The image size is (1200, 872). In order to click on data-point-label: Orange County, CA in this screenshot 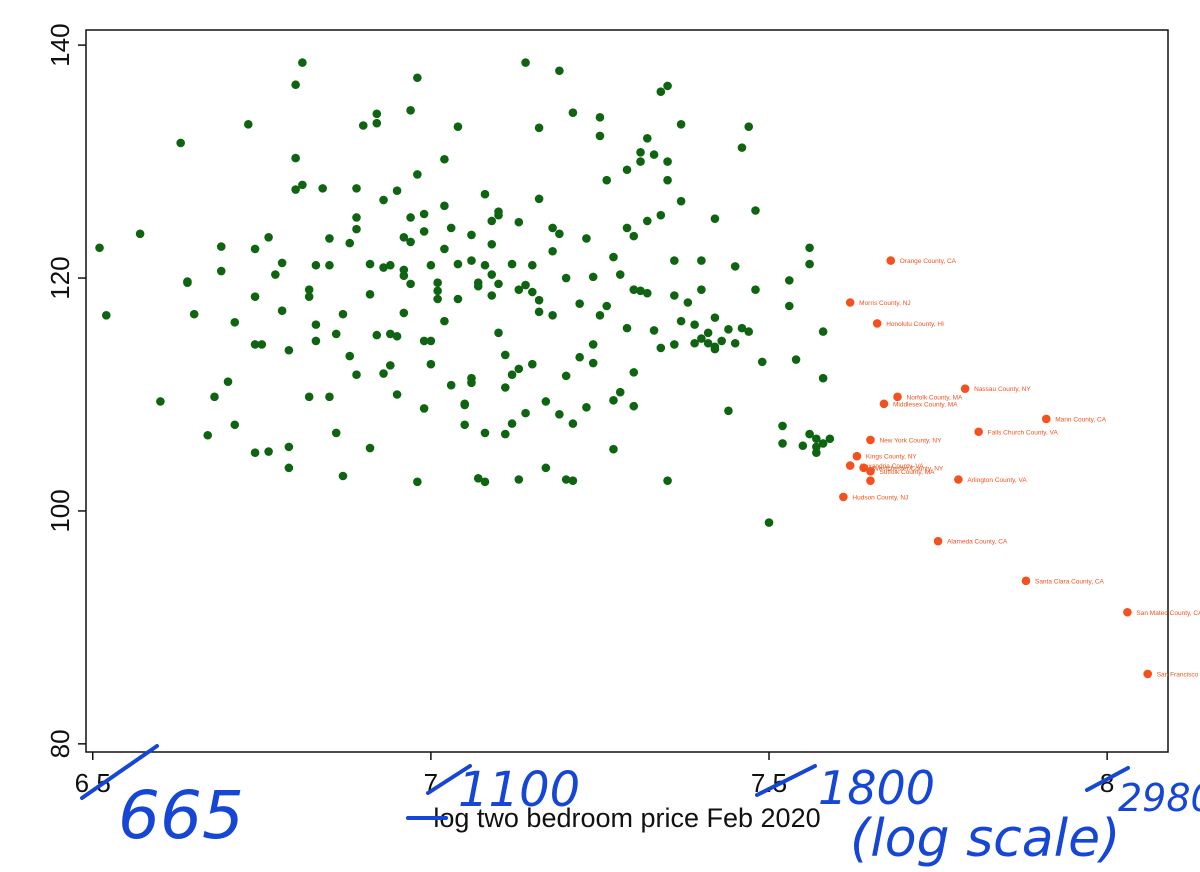, I will do `click(928, 261)`.